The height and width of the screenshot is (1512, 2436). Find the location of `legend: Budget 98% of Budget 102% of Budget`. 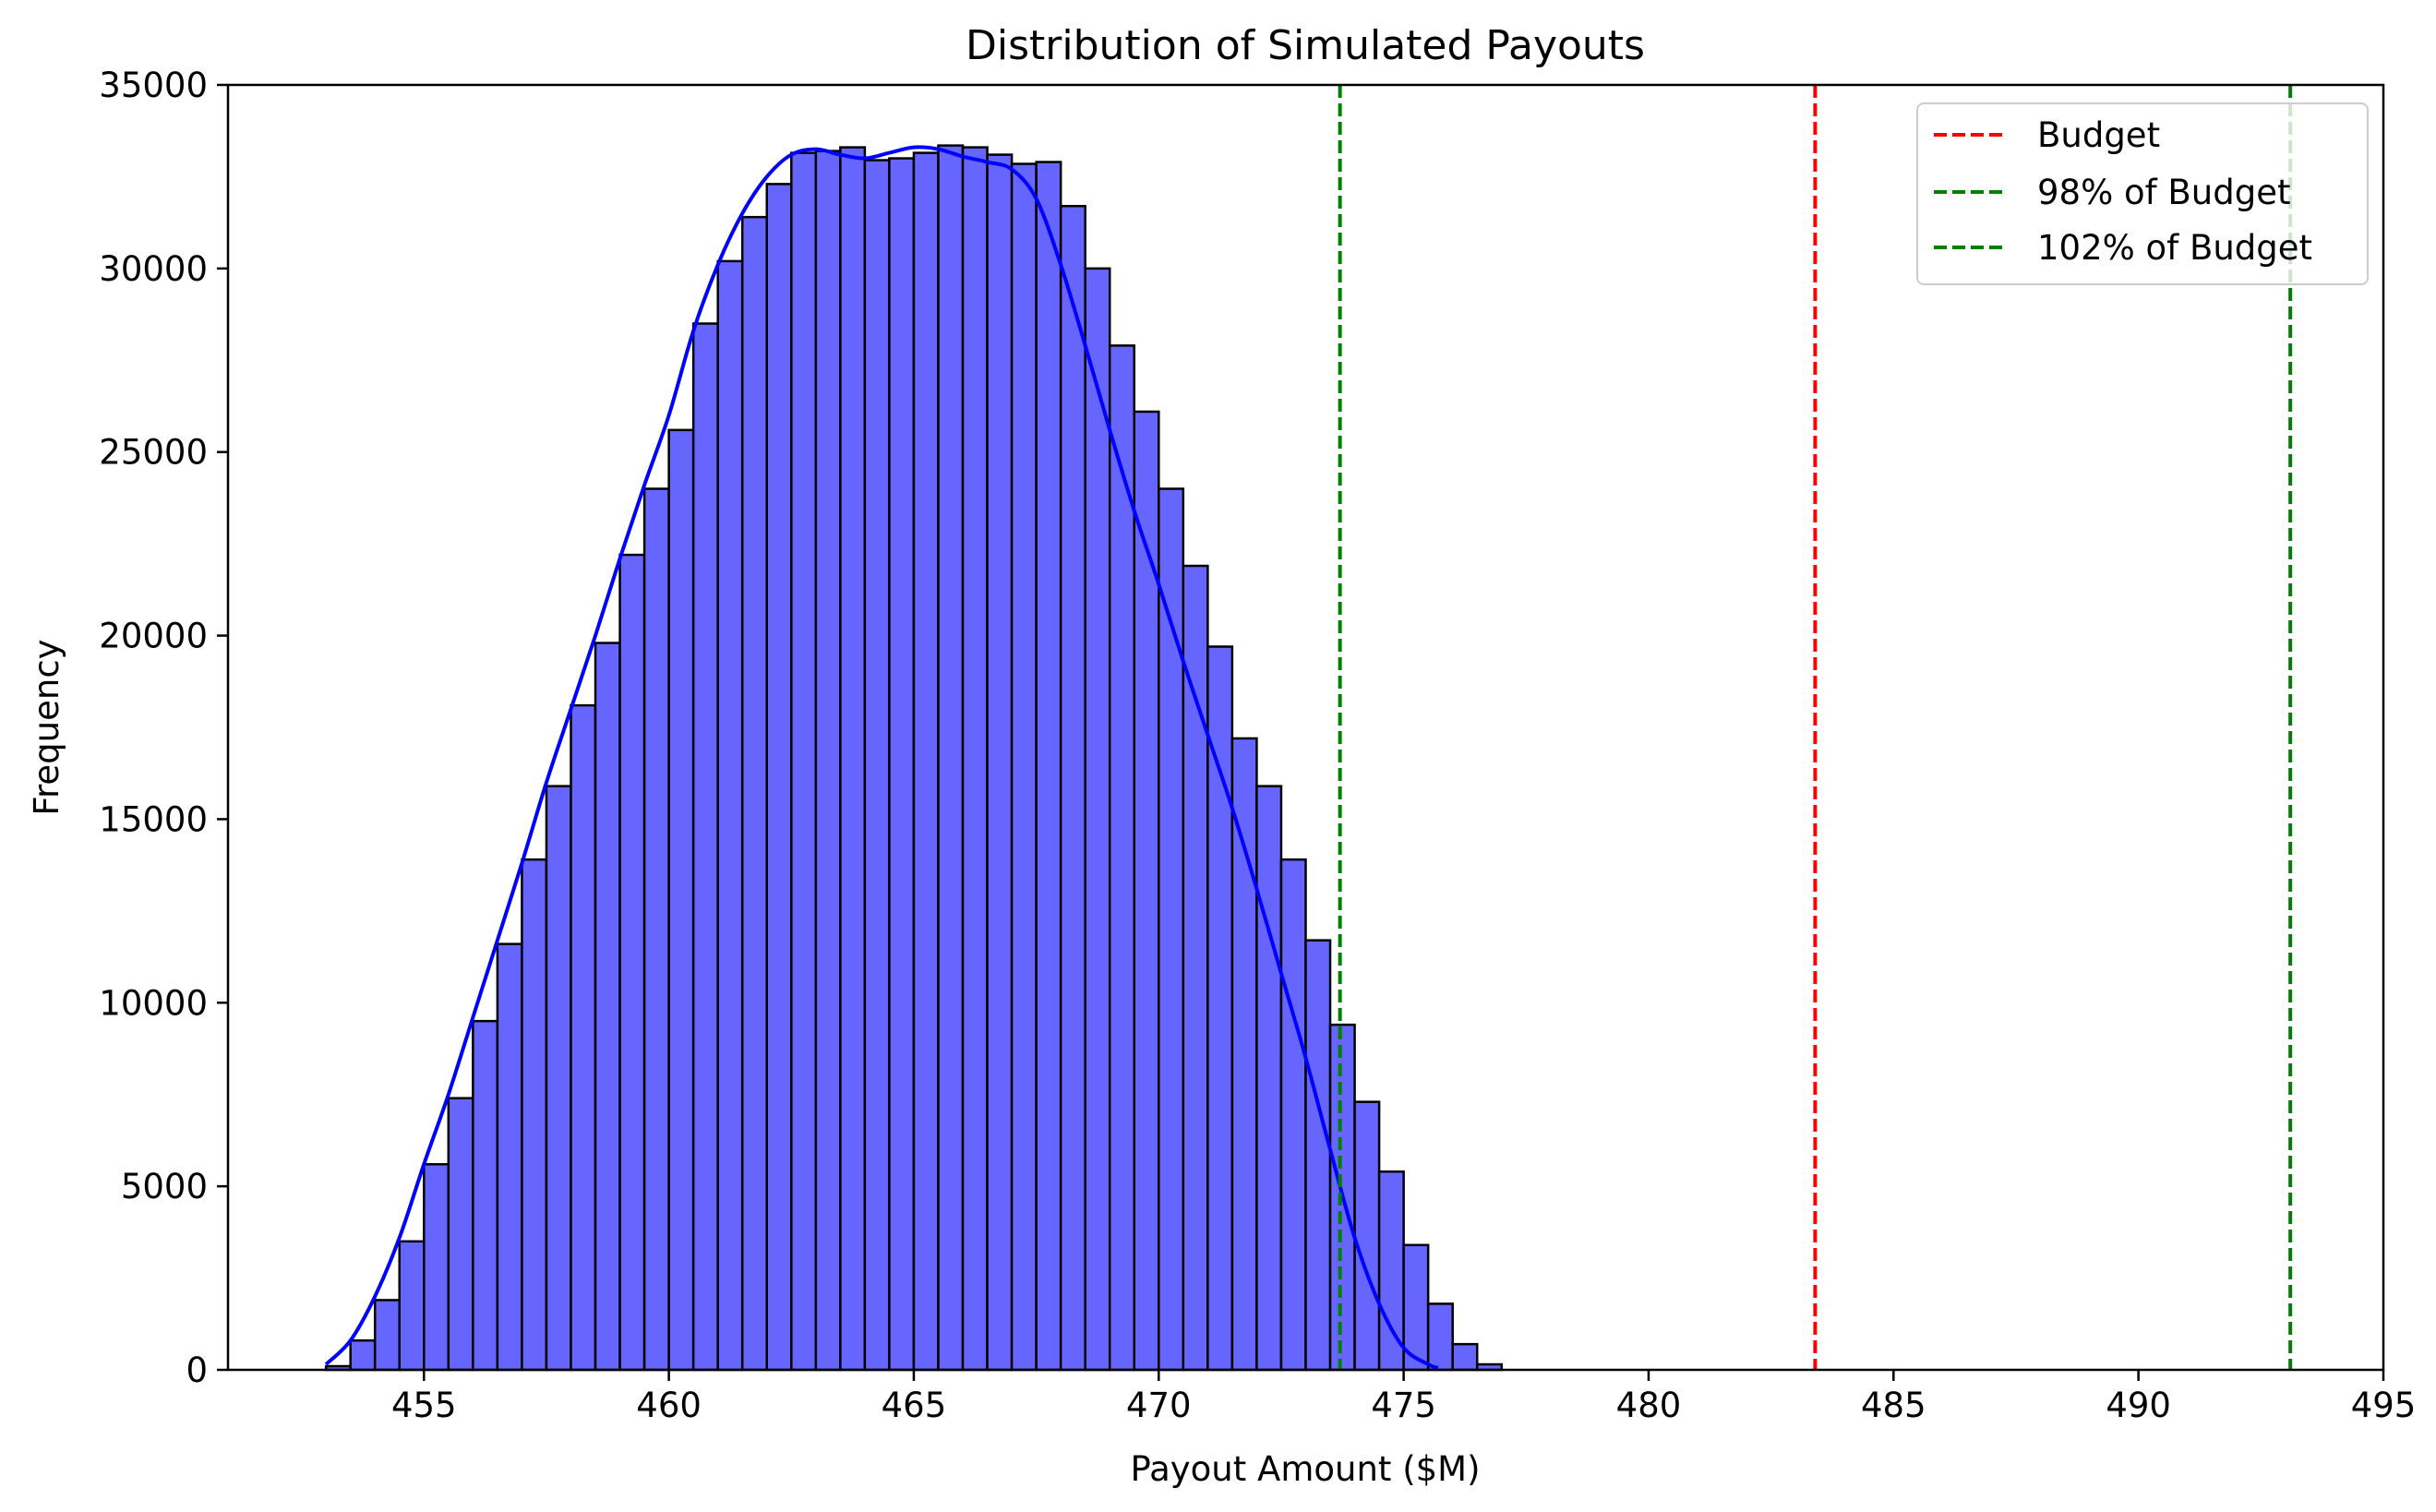

legend: Budget 98% of Budget 102% of Budget is located at coordinates (2142, 193).